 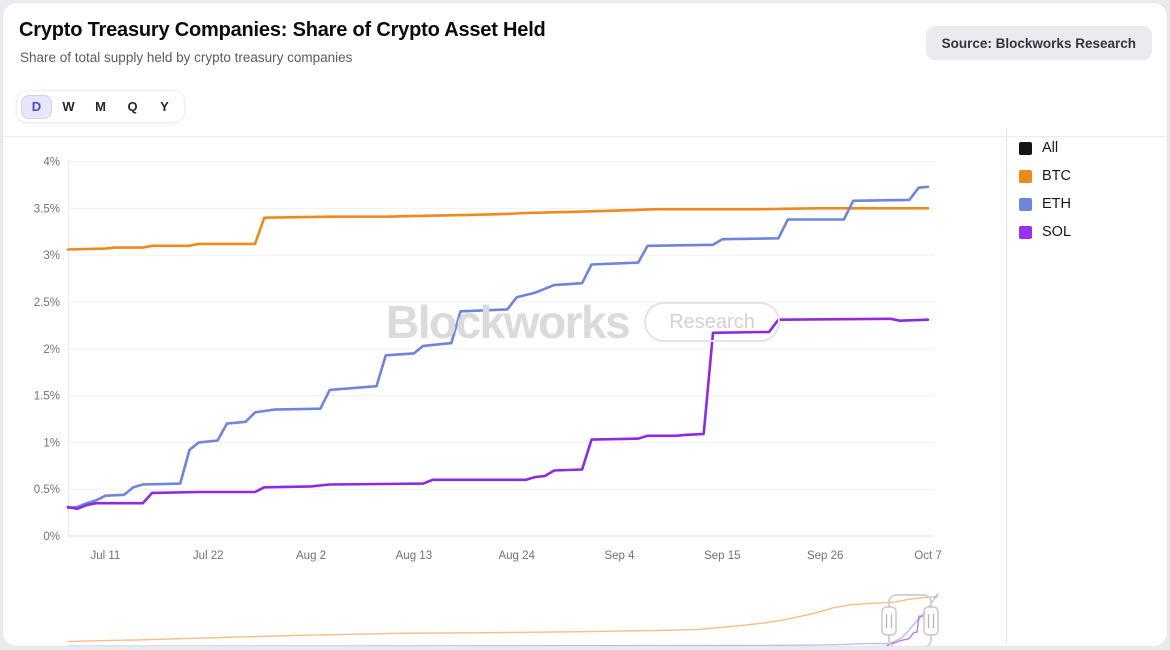 What do you see at coordinates (1056, 204) in the screenshot?
I see `legend-label: ETH` at bounding box center [1056, 204].